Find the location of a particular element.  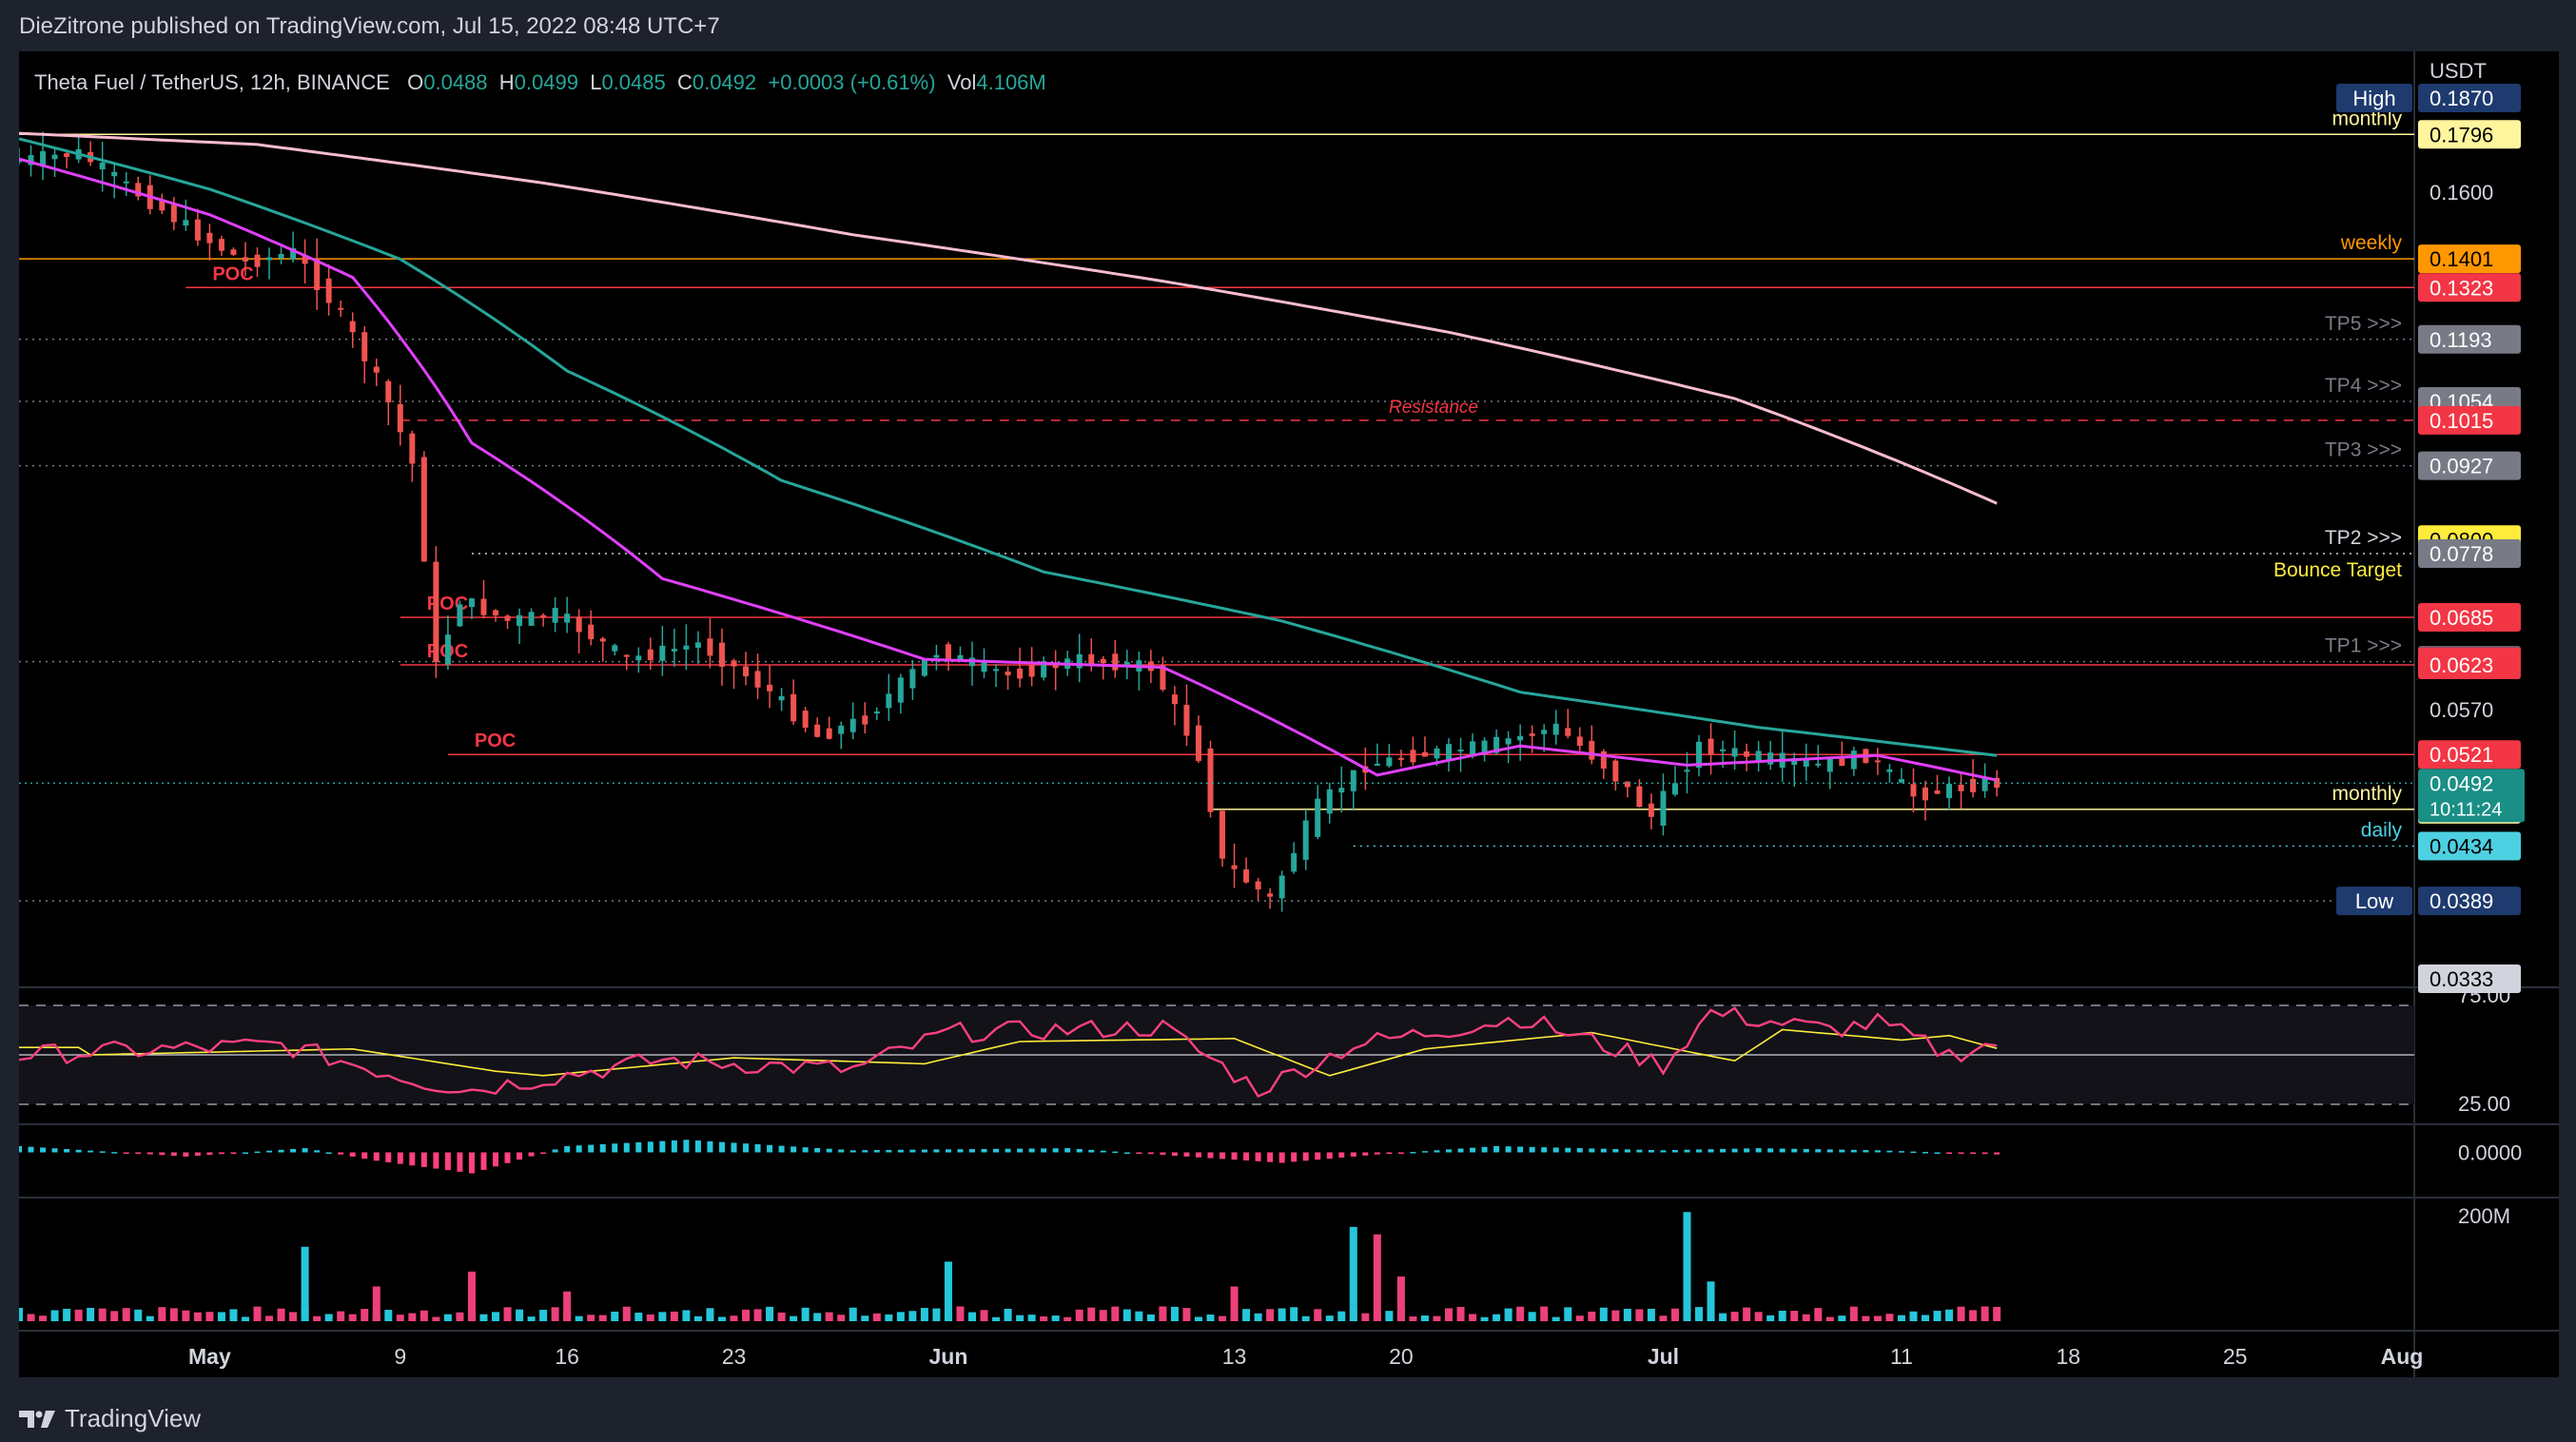

level-label: TP3 >>> is located at coordinates (2364, 450).